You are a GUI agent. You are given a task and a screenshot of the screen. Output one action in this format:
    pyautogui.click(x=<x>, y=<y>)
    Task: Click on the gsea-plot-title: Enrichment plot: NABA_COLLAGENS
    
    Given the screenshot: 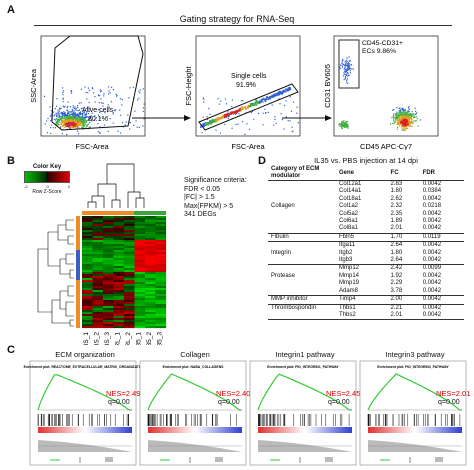 What is the action you would take?
    pyautogui.click(x=194, y=367)
    